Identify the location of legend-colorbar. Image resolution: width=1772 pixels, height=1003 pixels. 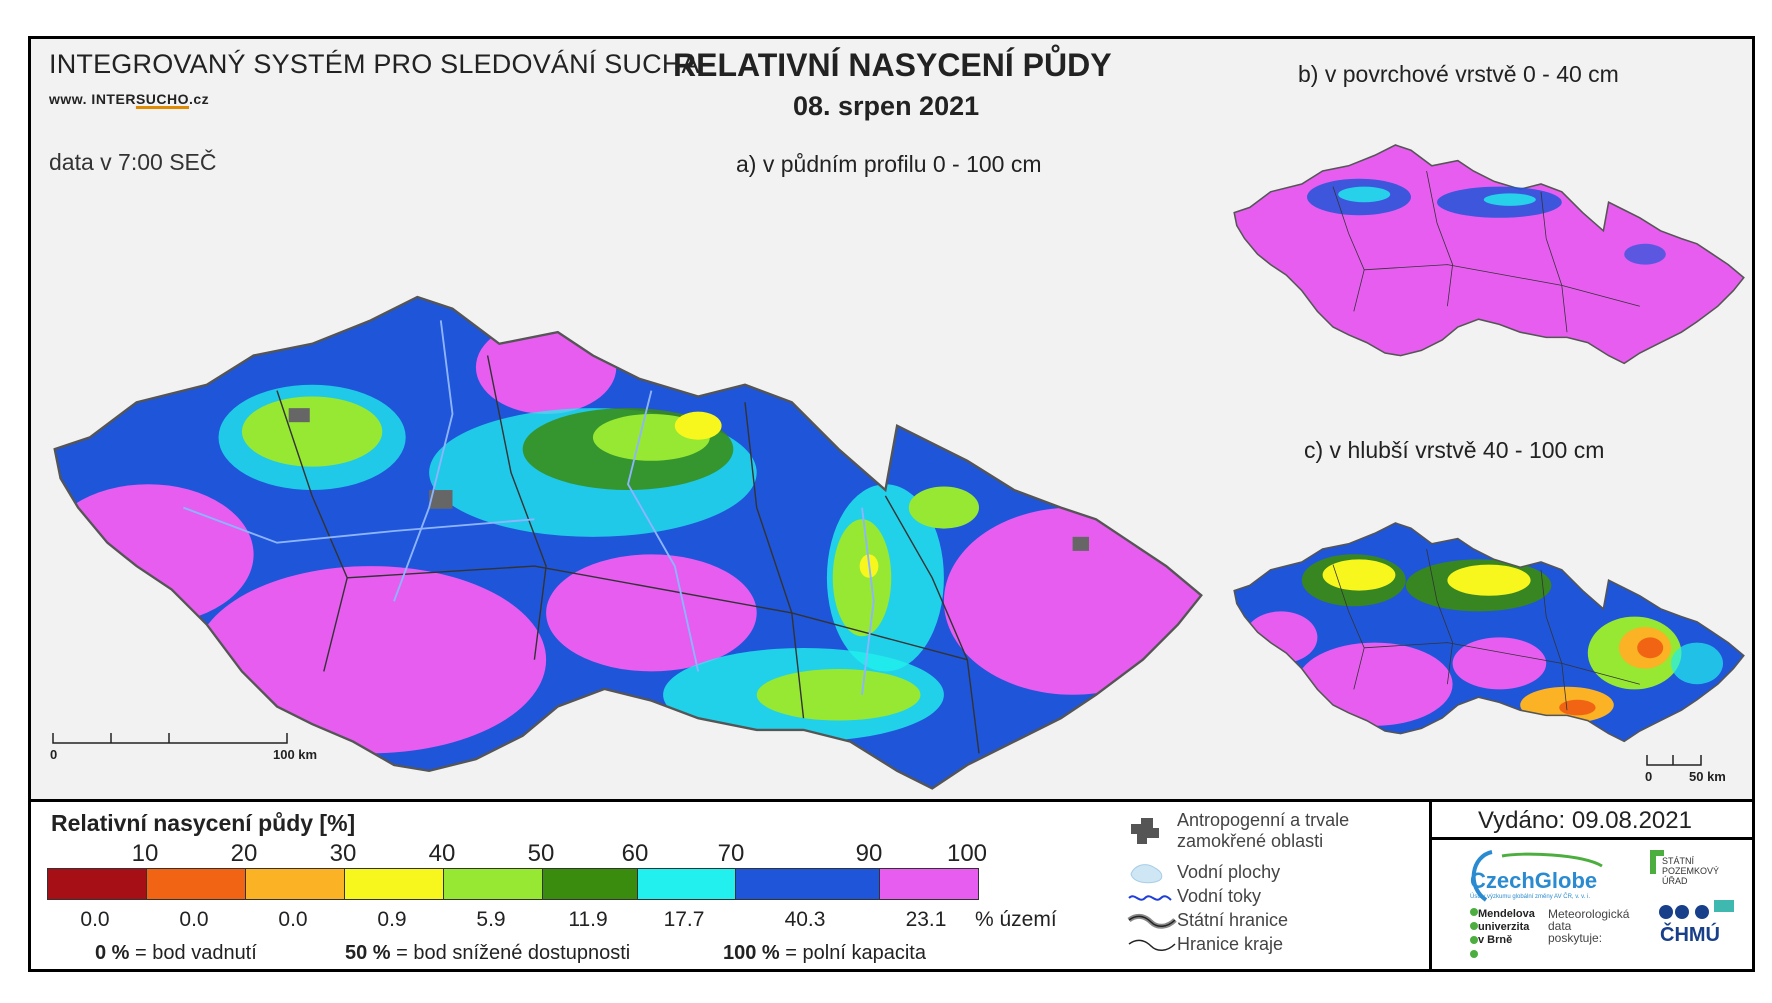
(513, 884).